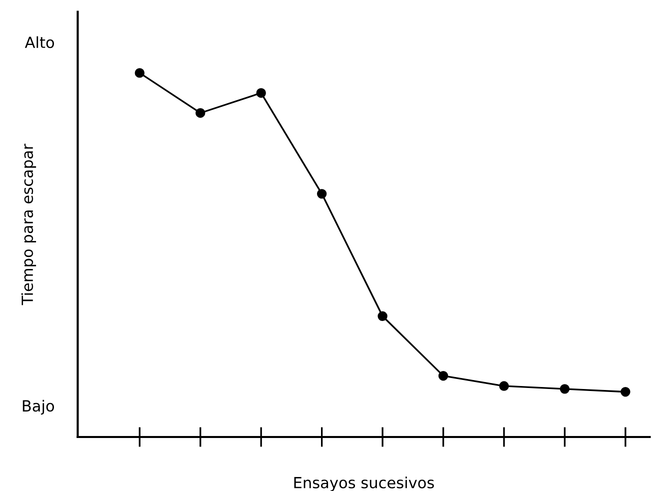 This screenshot has width=653, height=491. What do you see at coordinates (39, 42) in the screenshot?
I see `text: Alto` at bounding box center [39, 42].